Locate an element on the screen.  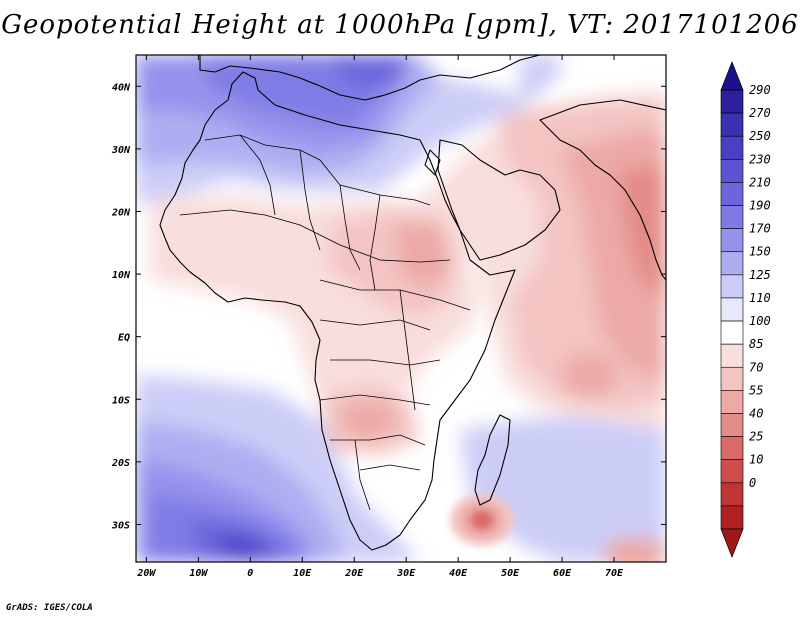
border-sahel is located at coordinates (315, 236).